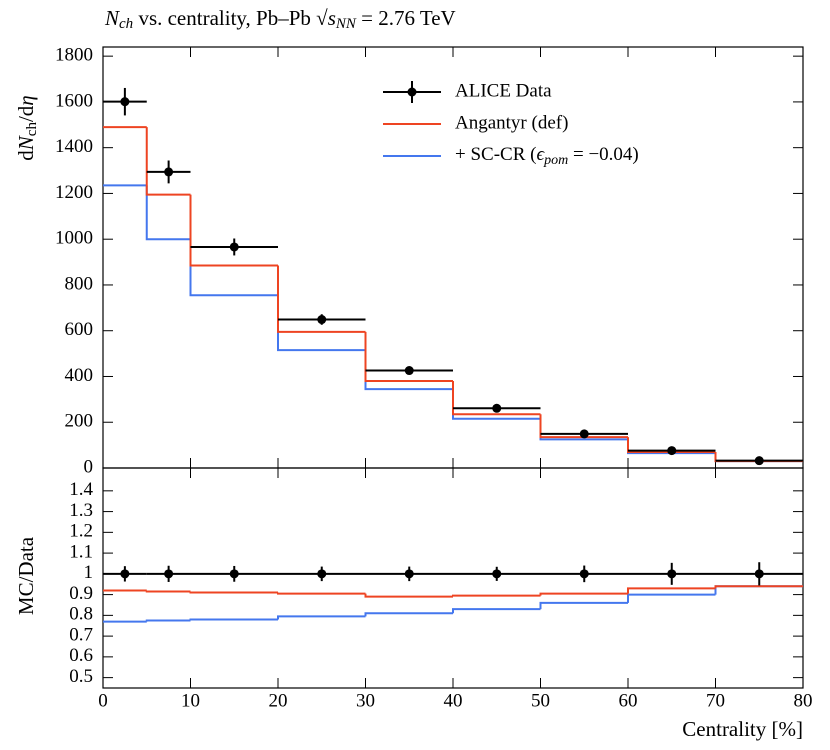 This screenshot has width=830, height=750. Describe the element at coordinates (81, 489) in the screenshot. I see `y-tick-label: 1.4` at that location.